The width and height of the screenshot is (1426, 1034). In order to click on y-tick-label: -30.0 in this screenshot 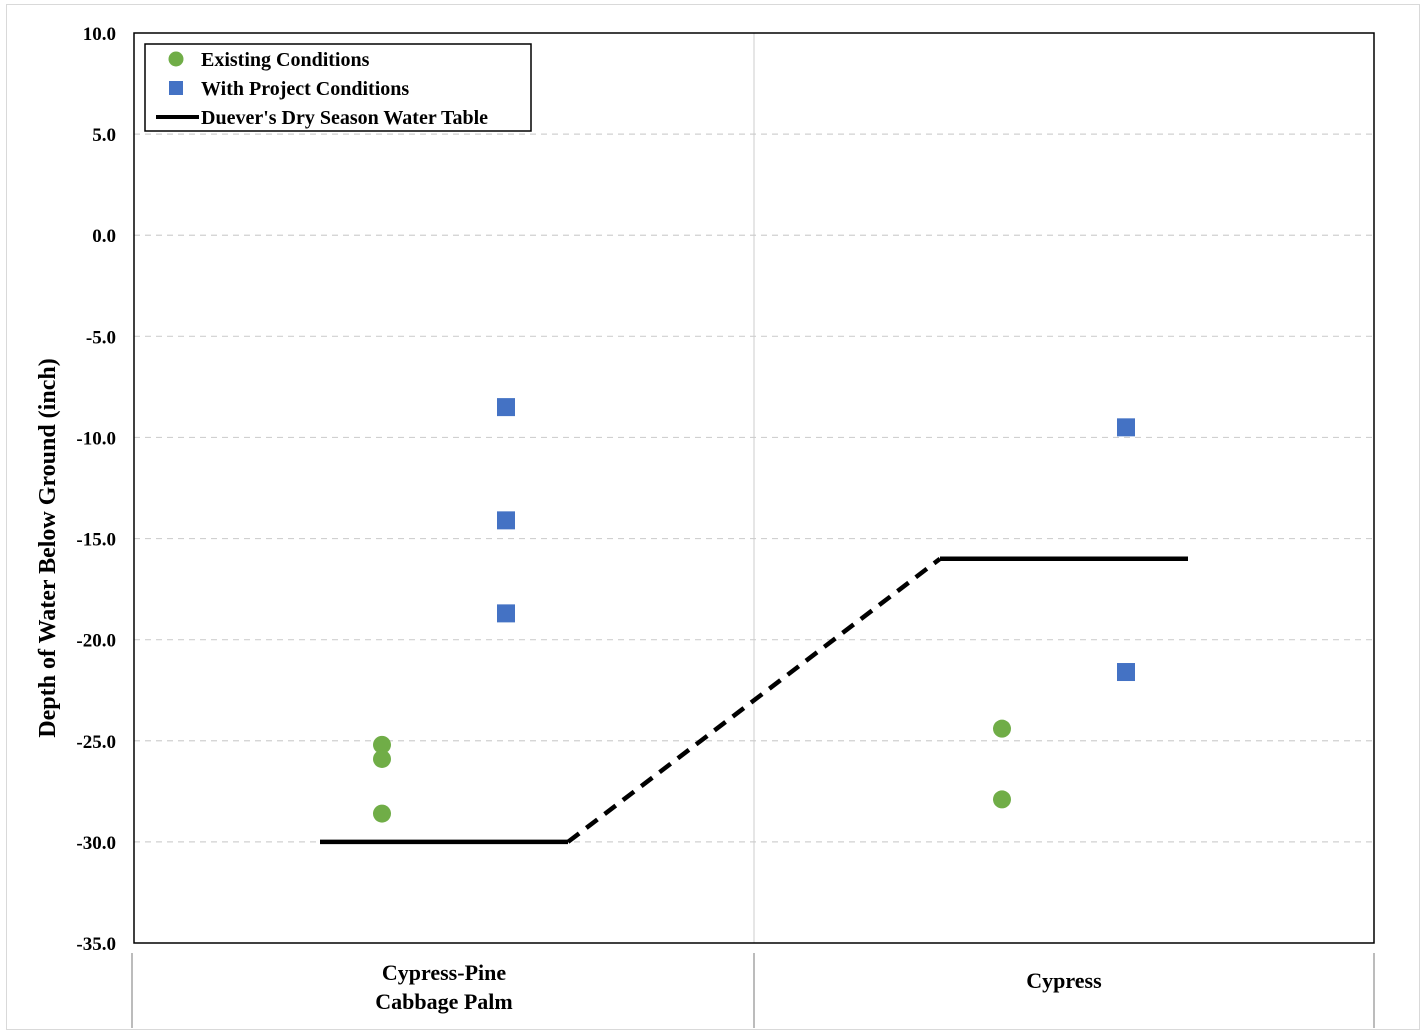, I will do `click(96, 843)`.